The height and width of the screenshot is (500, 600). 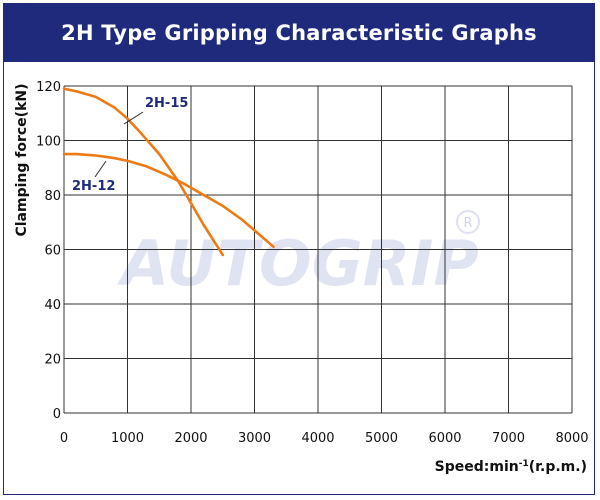 What do you see at coordinates (297, 263) in the screenshot?
I see `watermark-text: AUTOGRIP` at bounding box center [297, 263].